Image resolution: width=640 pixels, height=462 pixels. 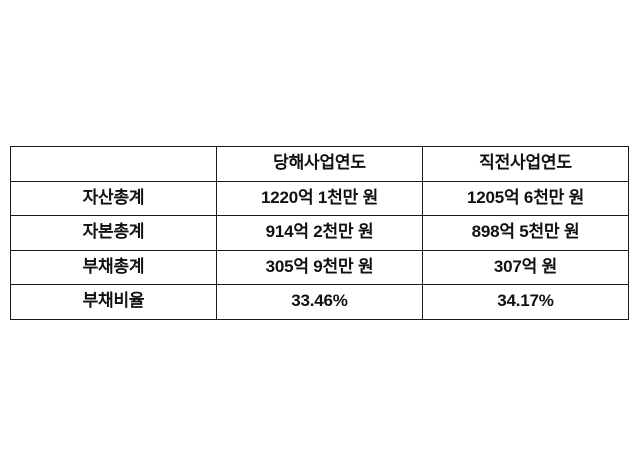 I want to click on cell-debt-ratio-current: 33.46%, so click(x=319, y=302).